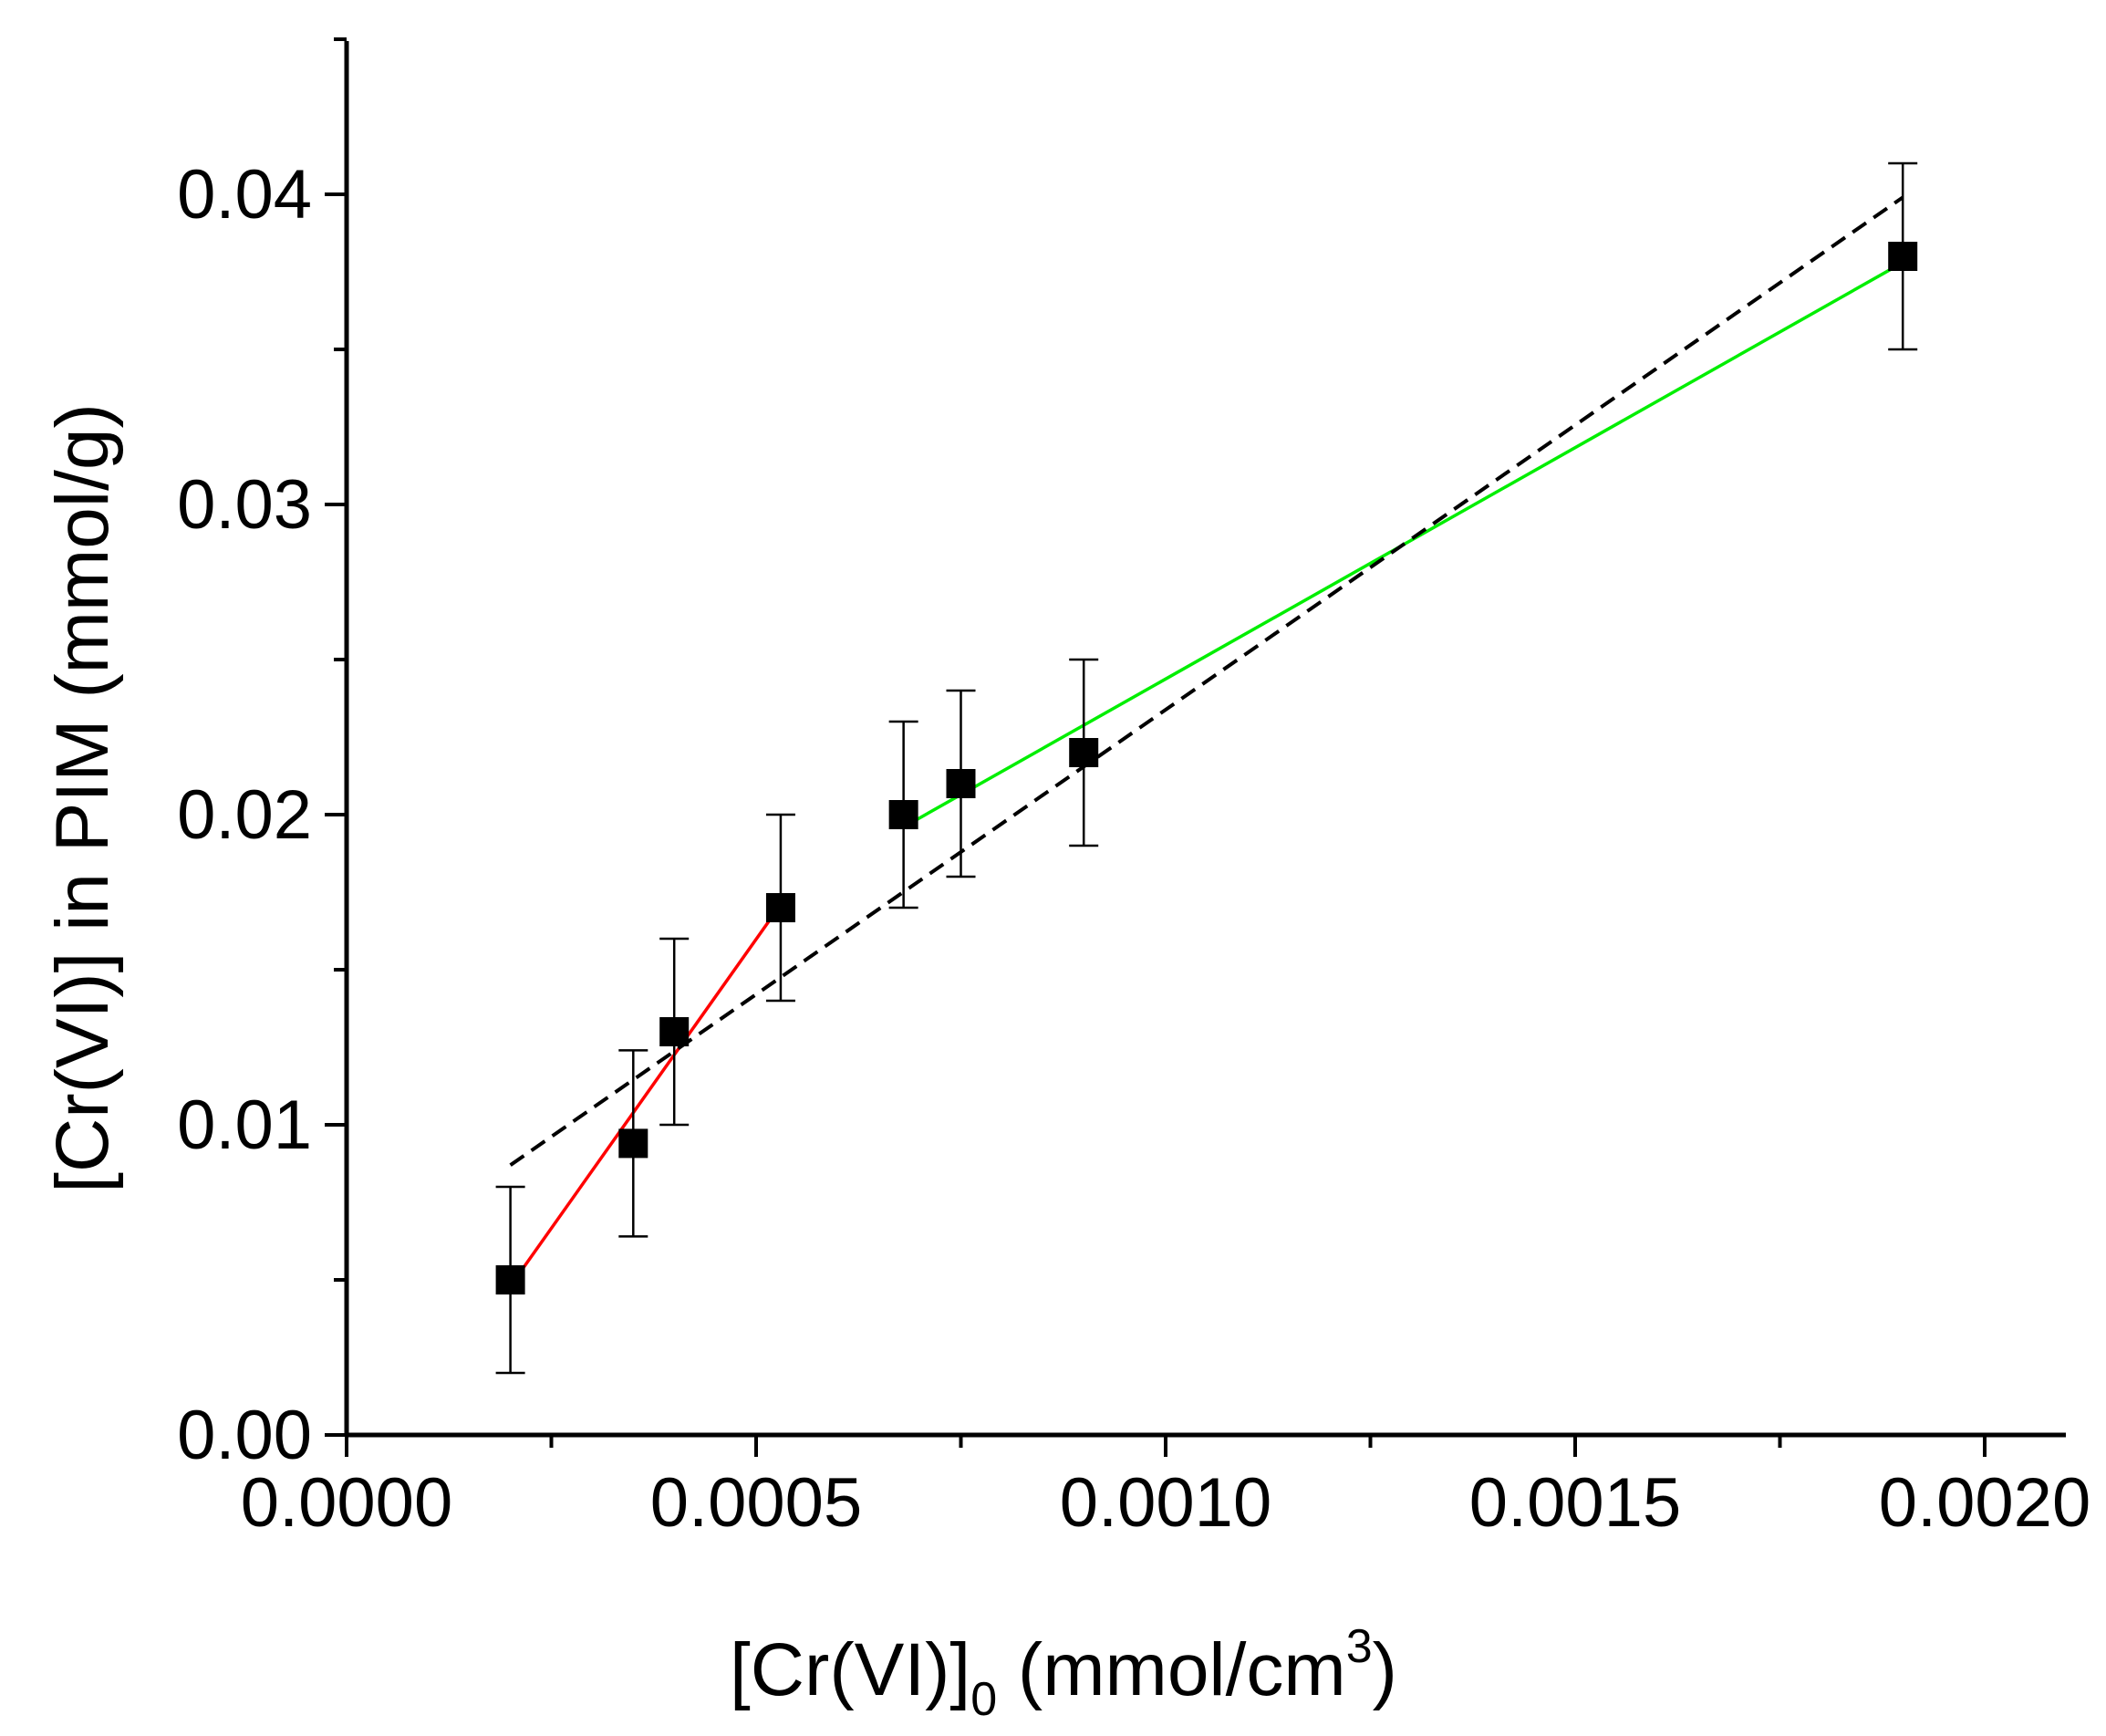 The height and width of the screenshot is (1736, 2106). What do you see at coordinates (245, 1125) in the screenshot?
I see `y-tick-label: 0.01` at bounding box center [245, 1125].